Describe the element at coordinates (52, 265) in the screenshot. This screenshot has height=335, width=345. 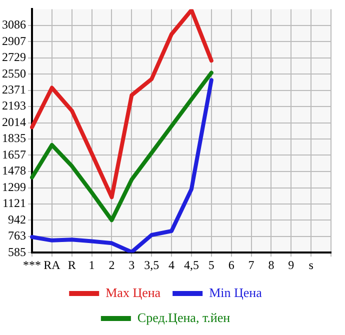
I see `x-tick-label: RA` at that location.